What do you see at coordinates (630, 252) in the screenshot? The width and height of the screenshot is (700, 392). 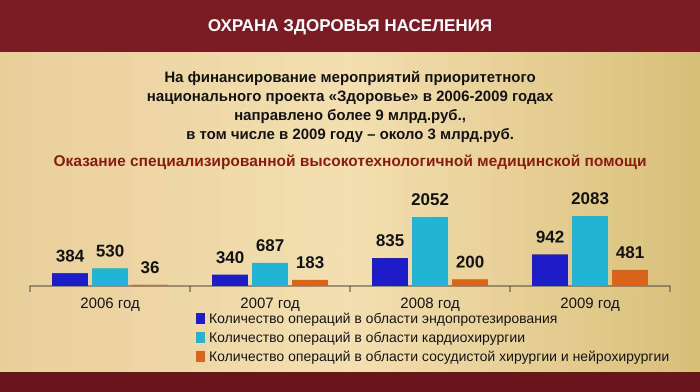 I see `data-label: 481` at bounding box center [630, 252].